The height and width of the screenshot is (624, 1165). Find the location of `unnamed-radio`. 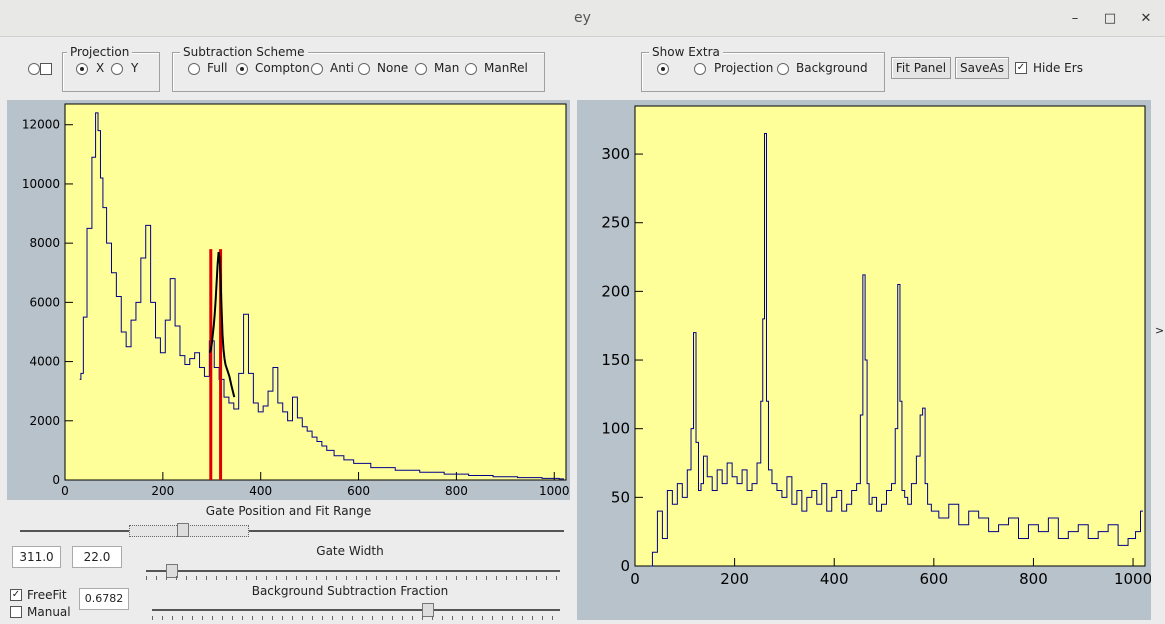

unnamed-radio is located at coordinates (34, 69).